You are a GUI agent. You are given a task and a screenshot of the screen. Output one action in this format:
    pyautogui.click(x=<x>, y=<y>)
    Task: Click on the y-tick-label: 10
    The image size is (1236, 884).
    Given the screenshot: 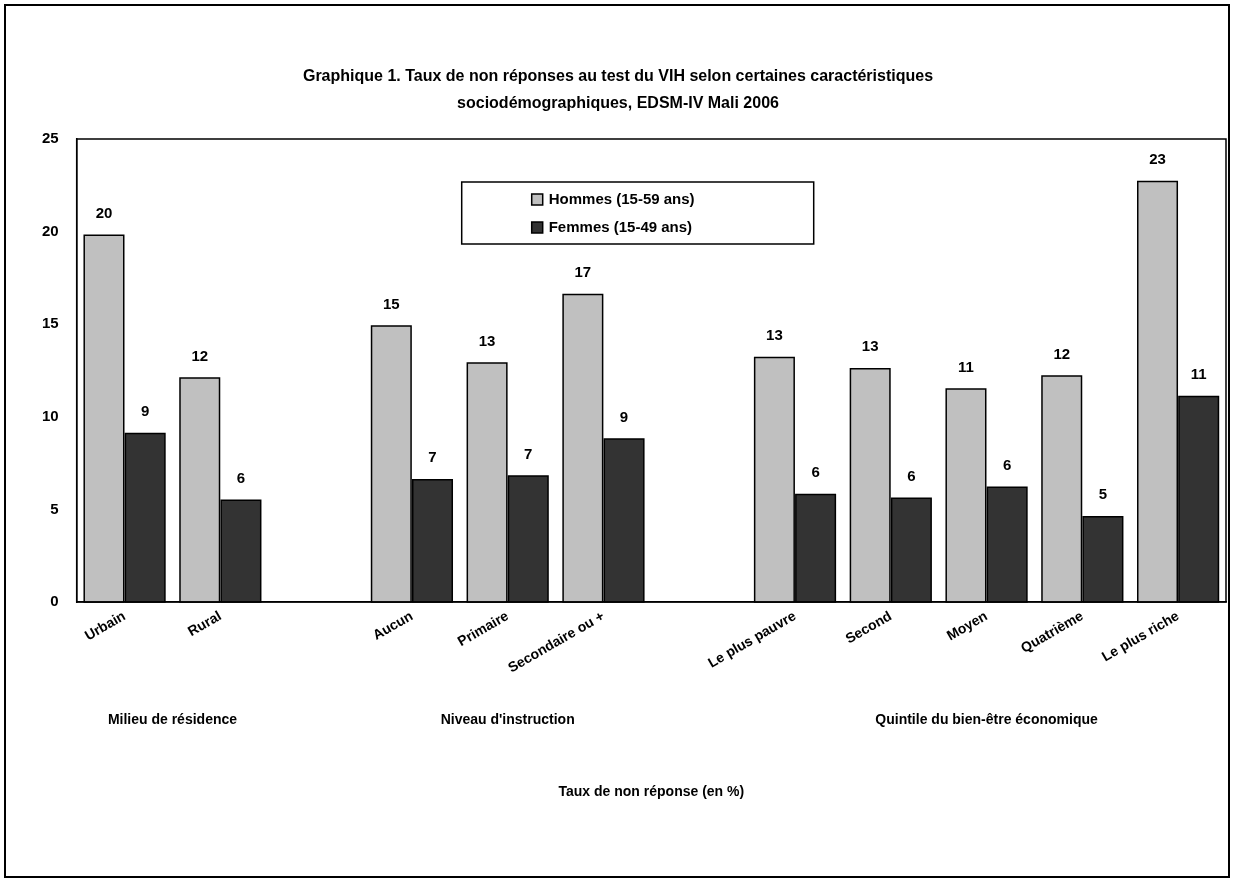 What is the action you would take?
    pyautogui.click(x=50, y=415)
    